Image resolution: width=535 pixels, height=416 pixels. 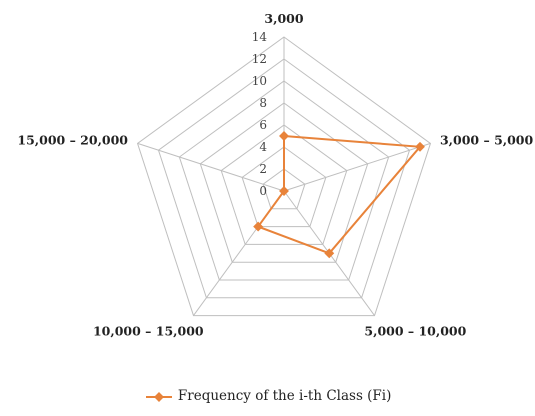 I want to click on tick-label: 12, so click(x=259, y=59).